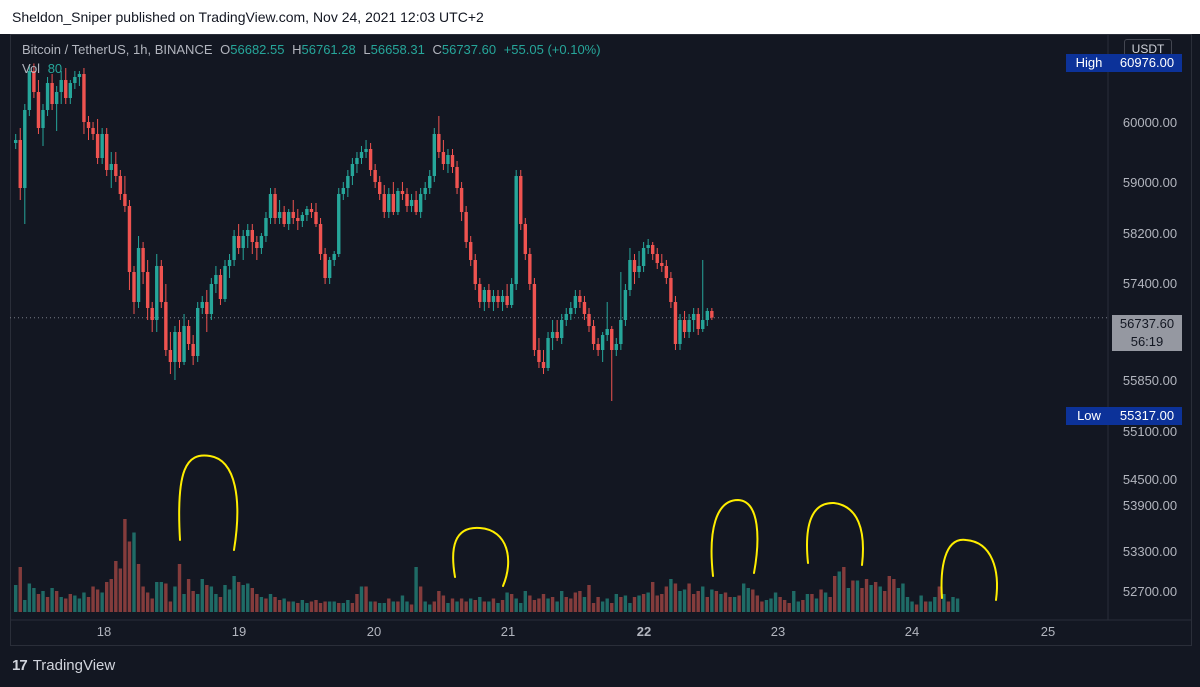 The image size is (1200, 687). Describe the element at coordinates (1147, 333) in the screenshot. I see `last-price-tag: 56737.60 56:19` at that location.